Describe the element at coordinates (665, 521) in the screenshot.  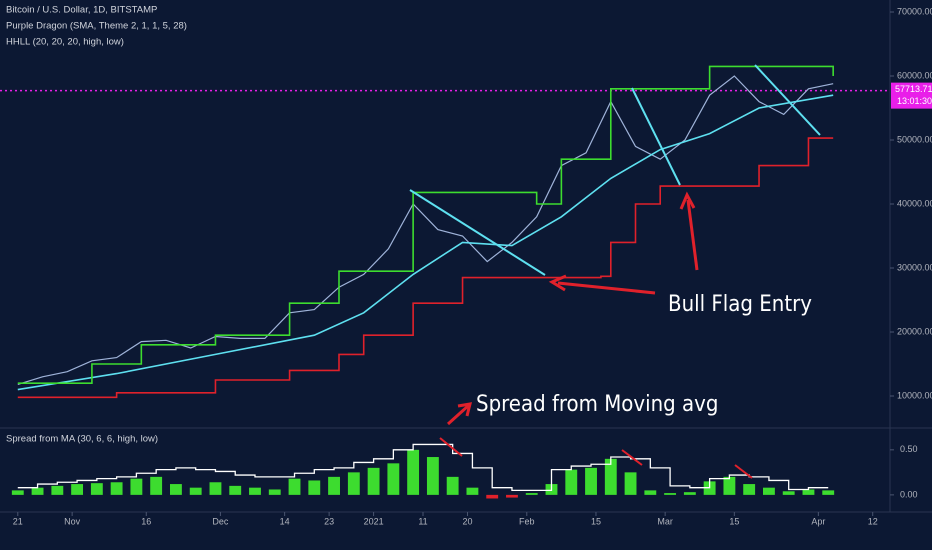
I see `x-tick-label: Mar` at that location.